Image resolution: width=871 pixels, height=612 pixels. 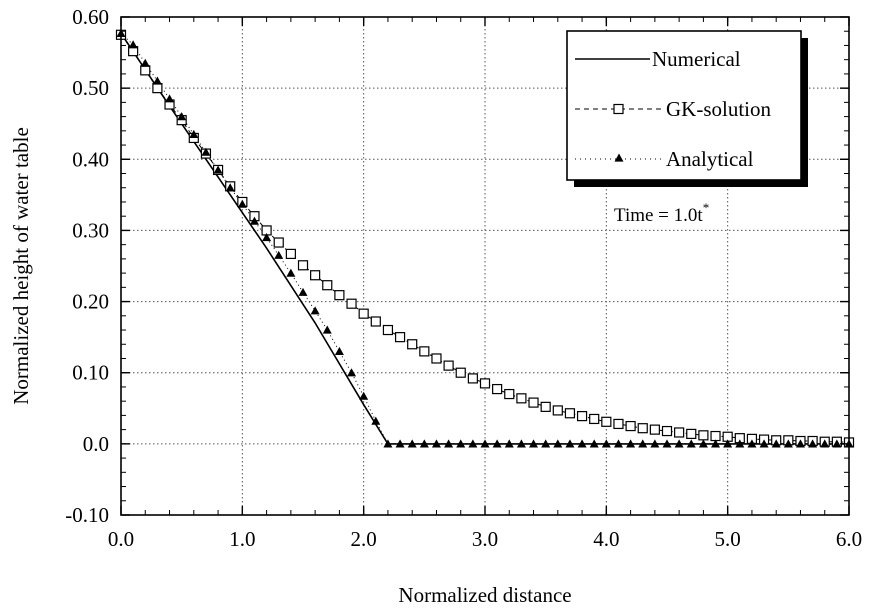 I want to click on y-tick-label: 0.20, so click(x=90, y=302).